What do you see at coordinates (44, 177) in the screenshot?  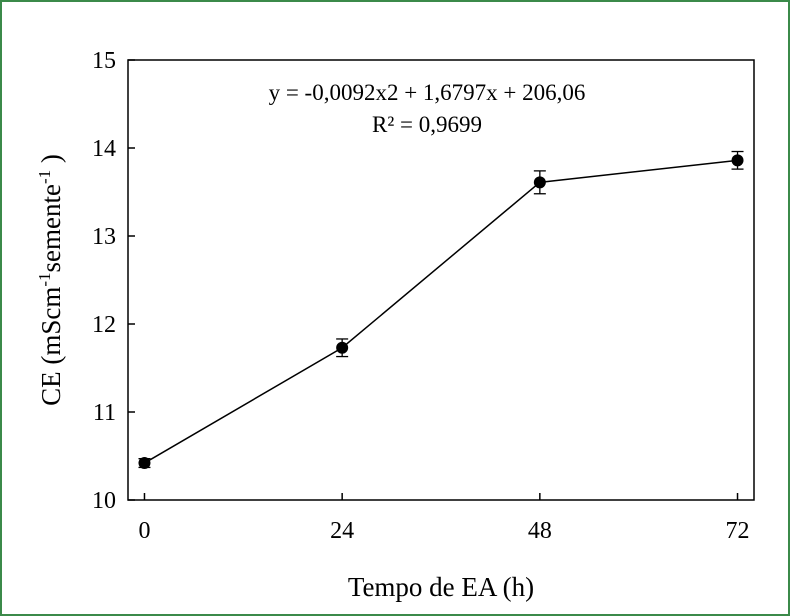 I see `y-axis-title-sup2: -1` at bounding box center [44, 177].